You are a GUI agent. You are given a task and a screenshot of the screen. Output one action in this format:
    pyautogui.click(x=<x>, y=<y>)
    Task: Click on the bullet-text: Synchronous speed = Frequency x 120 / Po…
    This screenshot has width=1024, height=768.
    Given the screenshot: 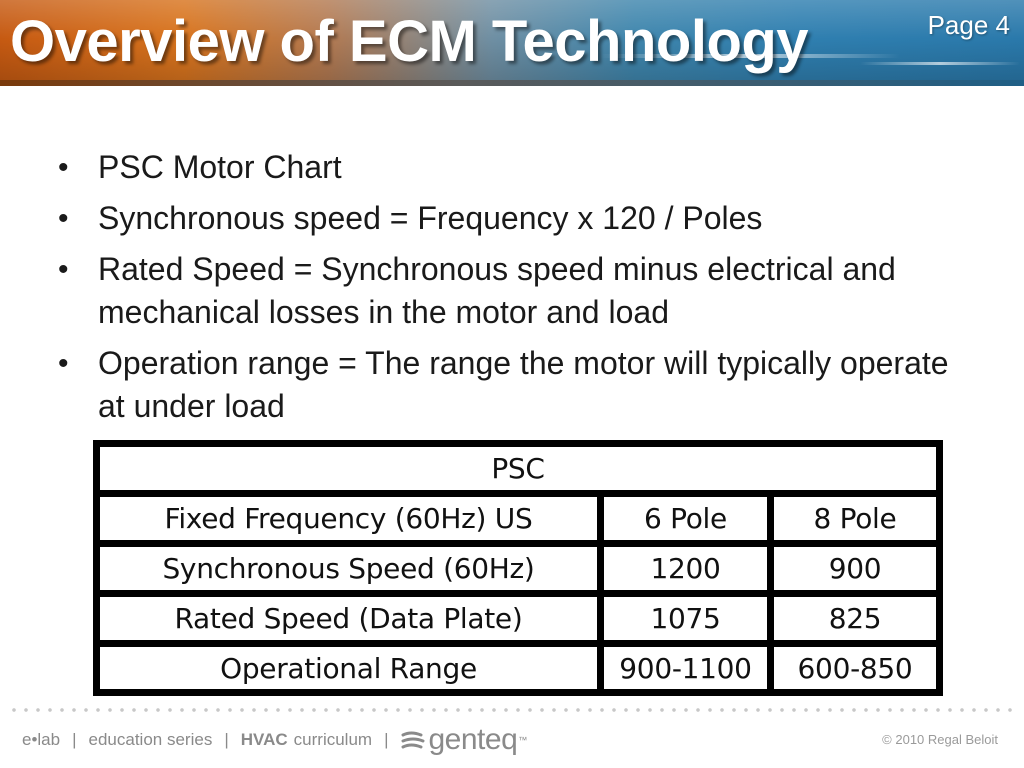 What is the action you would take?
    pyautogui.click(x=430, y=218)
    